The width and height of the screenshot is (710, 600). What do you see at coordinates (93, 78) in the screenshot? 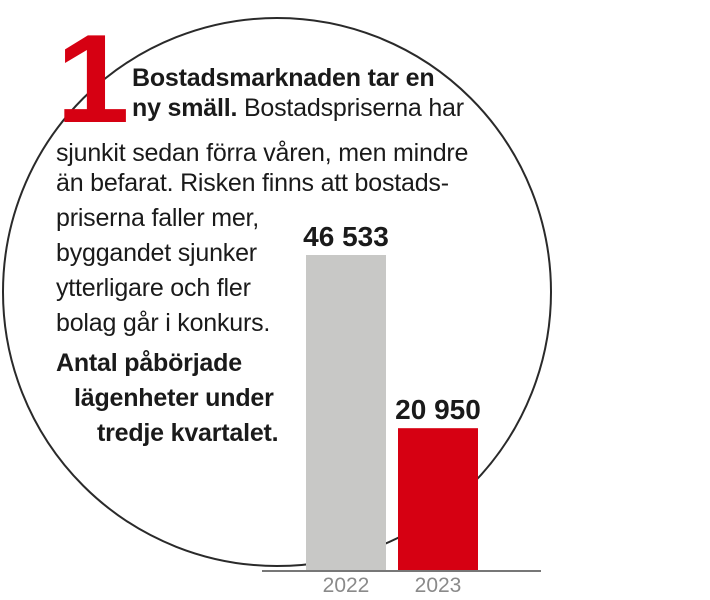
I see `item-number: 1` at bounding box center [93, 78].